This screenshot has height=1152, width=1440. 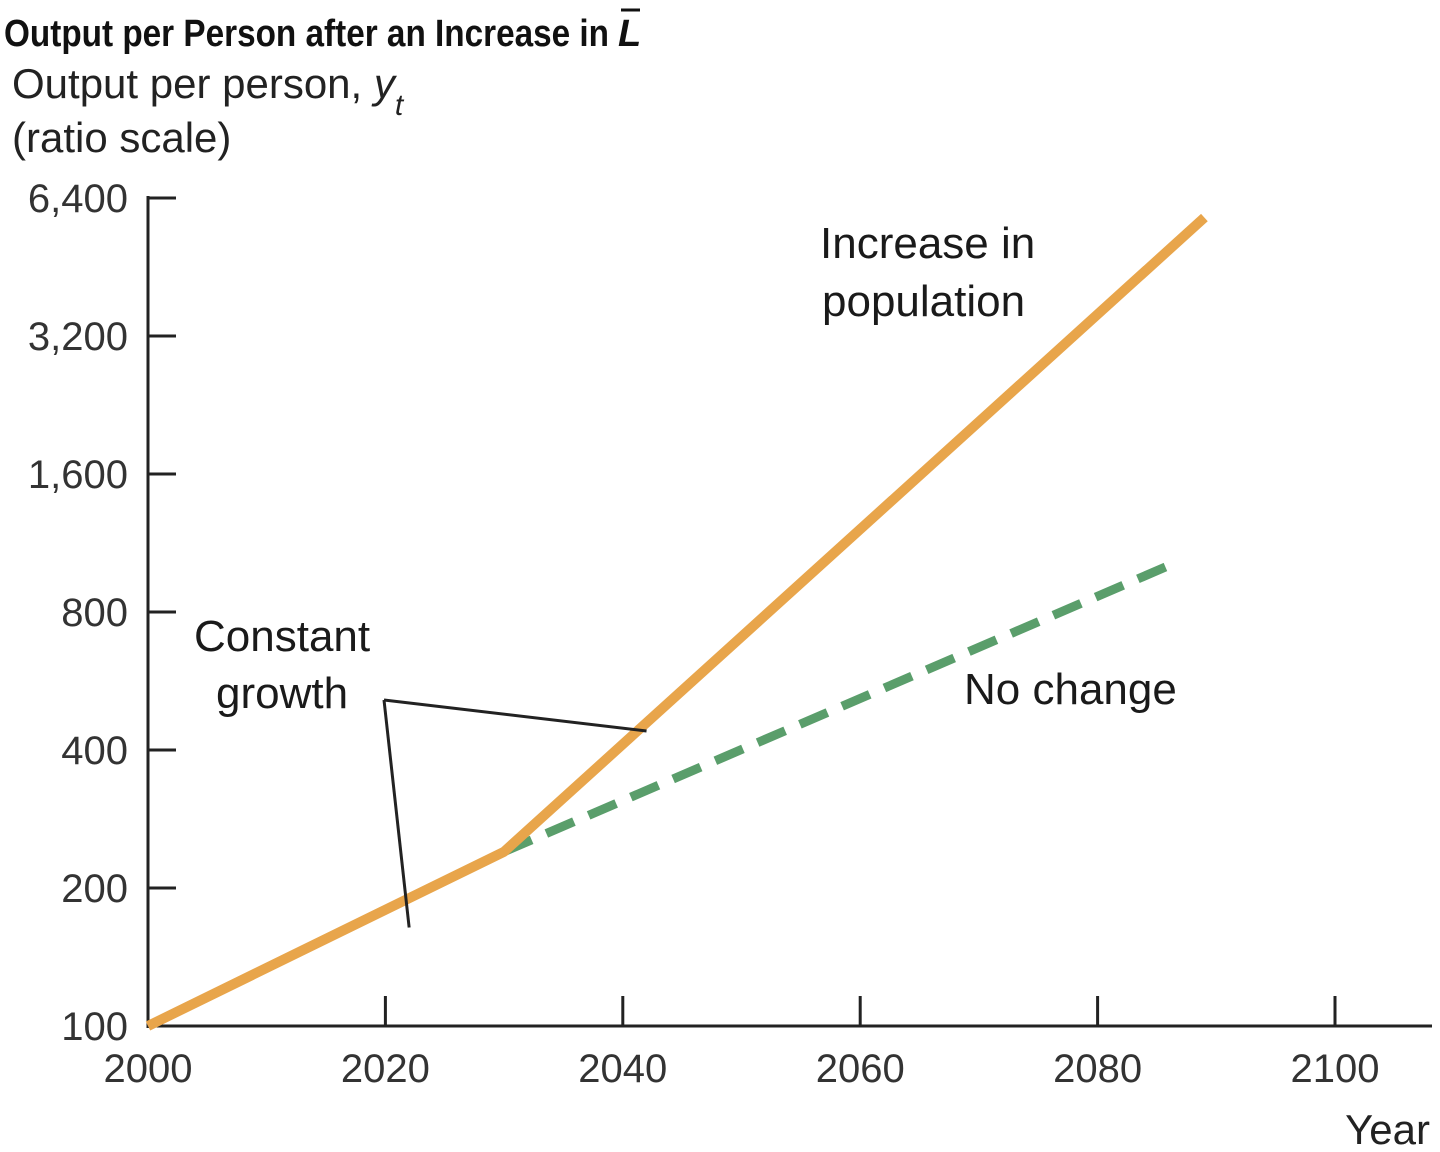 What do you see at coordinates (94, 1027) in the screenshot?
I see `y-tick-label: 100` at bounding box center [94, 1027].